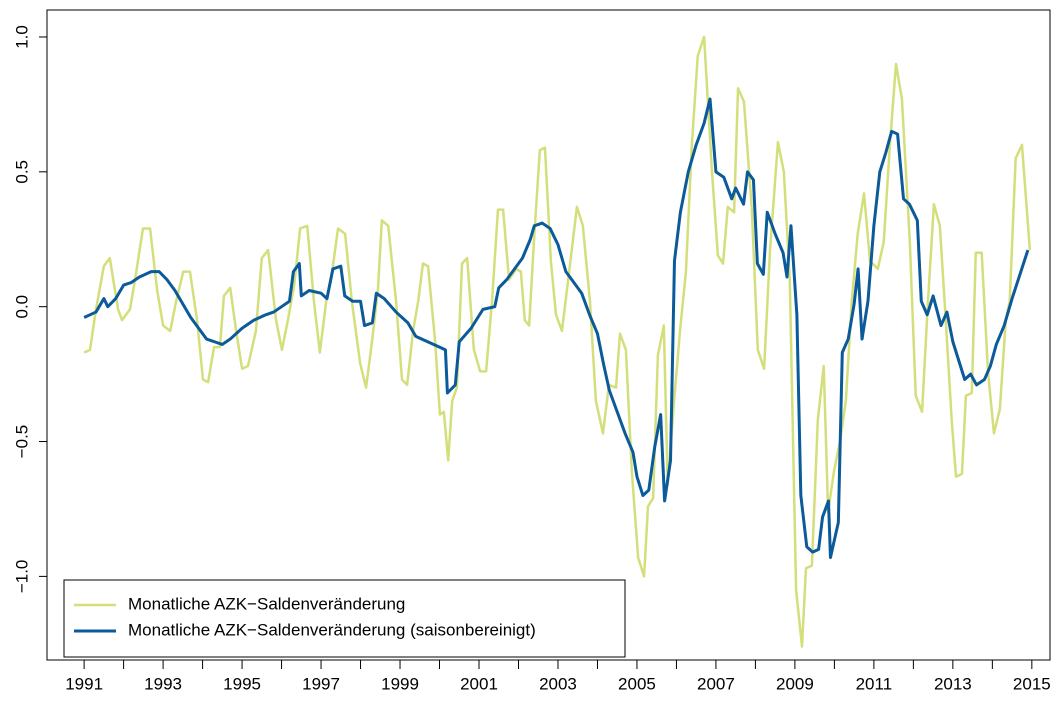 The height and width of the screenshot is (706, 1059). What do you see at coordinates (400, 683) in the screenshot?
I see `x-tick-label: 1999` at bounding box center [400, 683].